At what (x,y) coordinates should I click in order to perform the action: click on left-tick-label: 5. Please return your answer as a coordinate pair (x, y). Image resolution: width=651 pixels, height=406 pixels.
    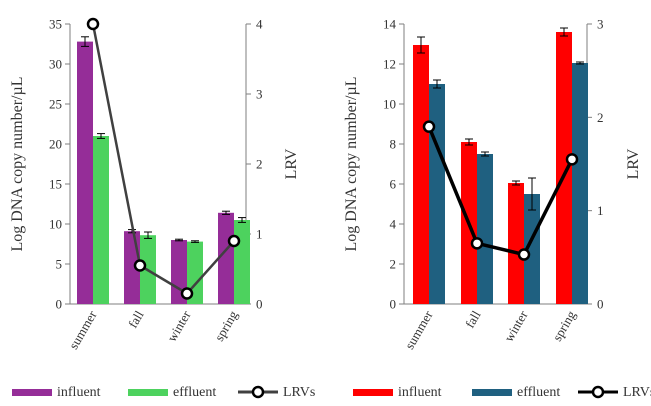
    Looking at the image, I should click on (59, 264).